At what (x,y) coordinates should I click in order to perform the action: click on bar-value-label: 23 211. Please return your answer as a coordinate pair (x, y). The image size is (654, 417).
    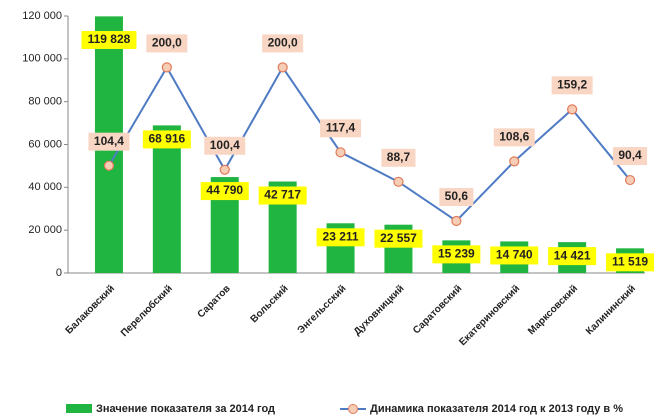
    Looking at the image, I should click on (341, 236).